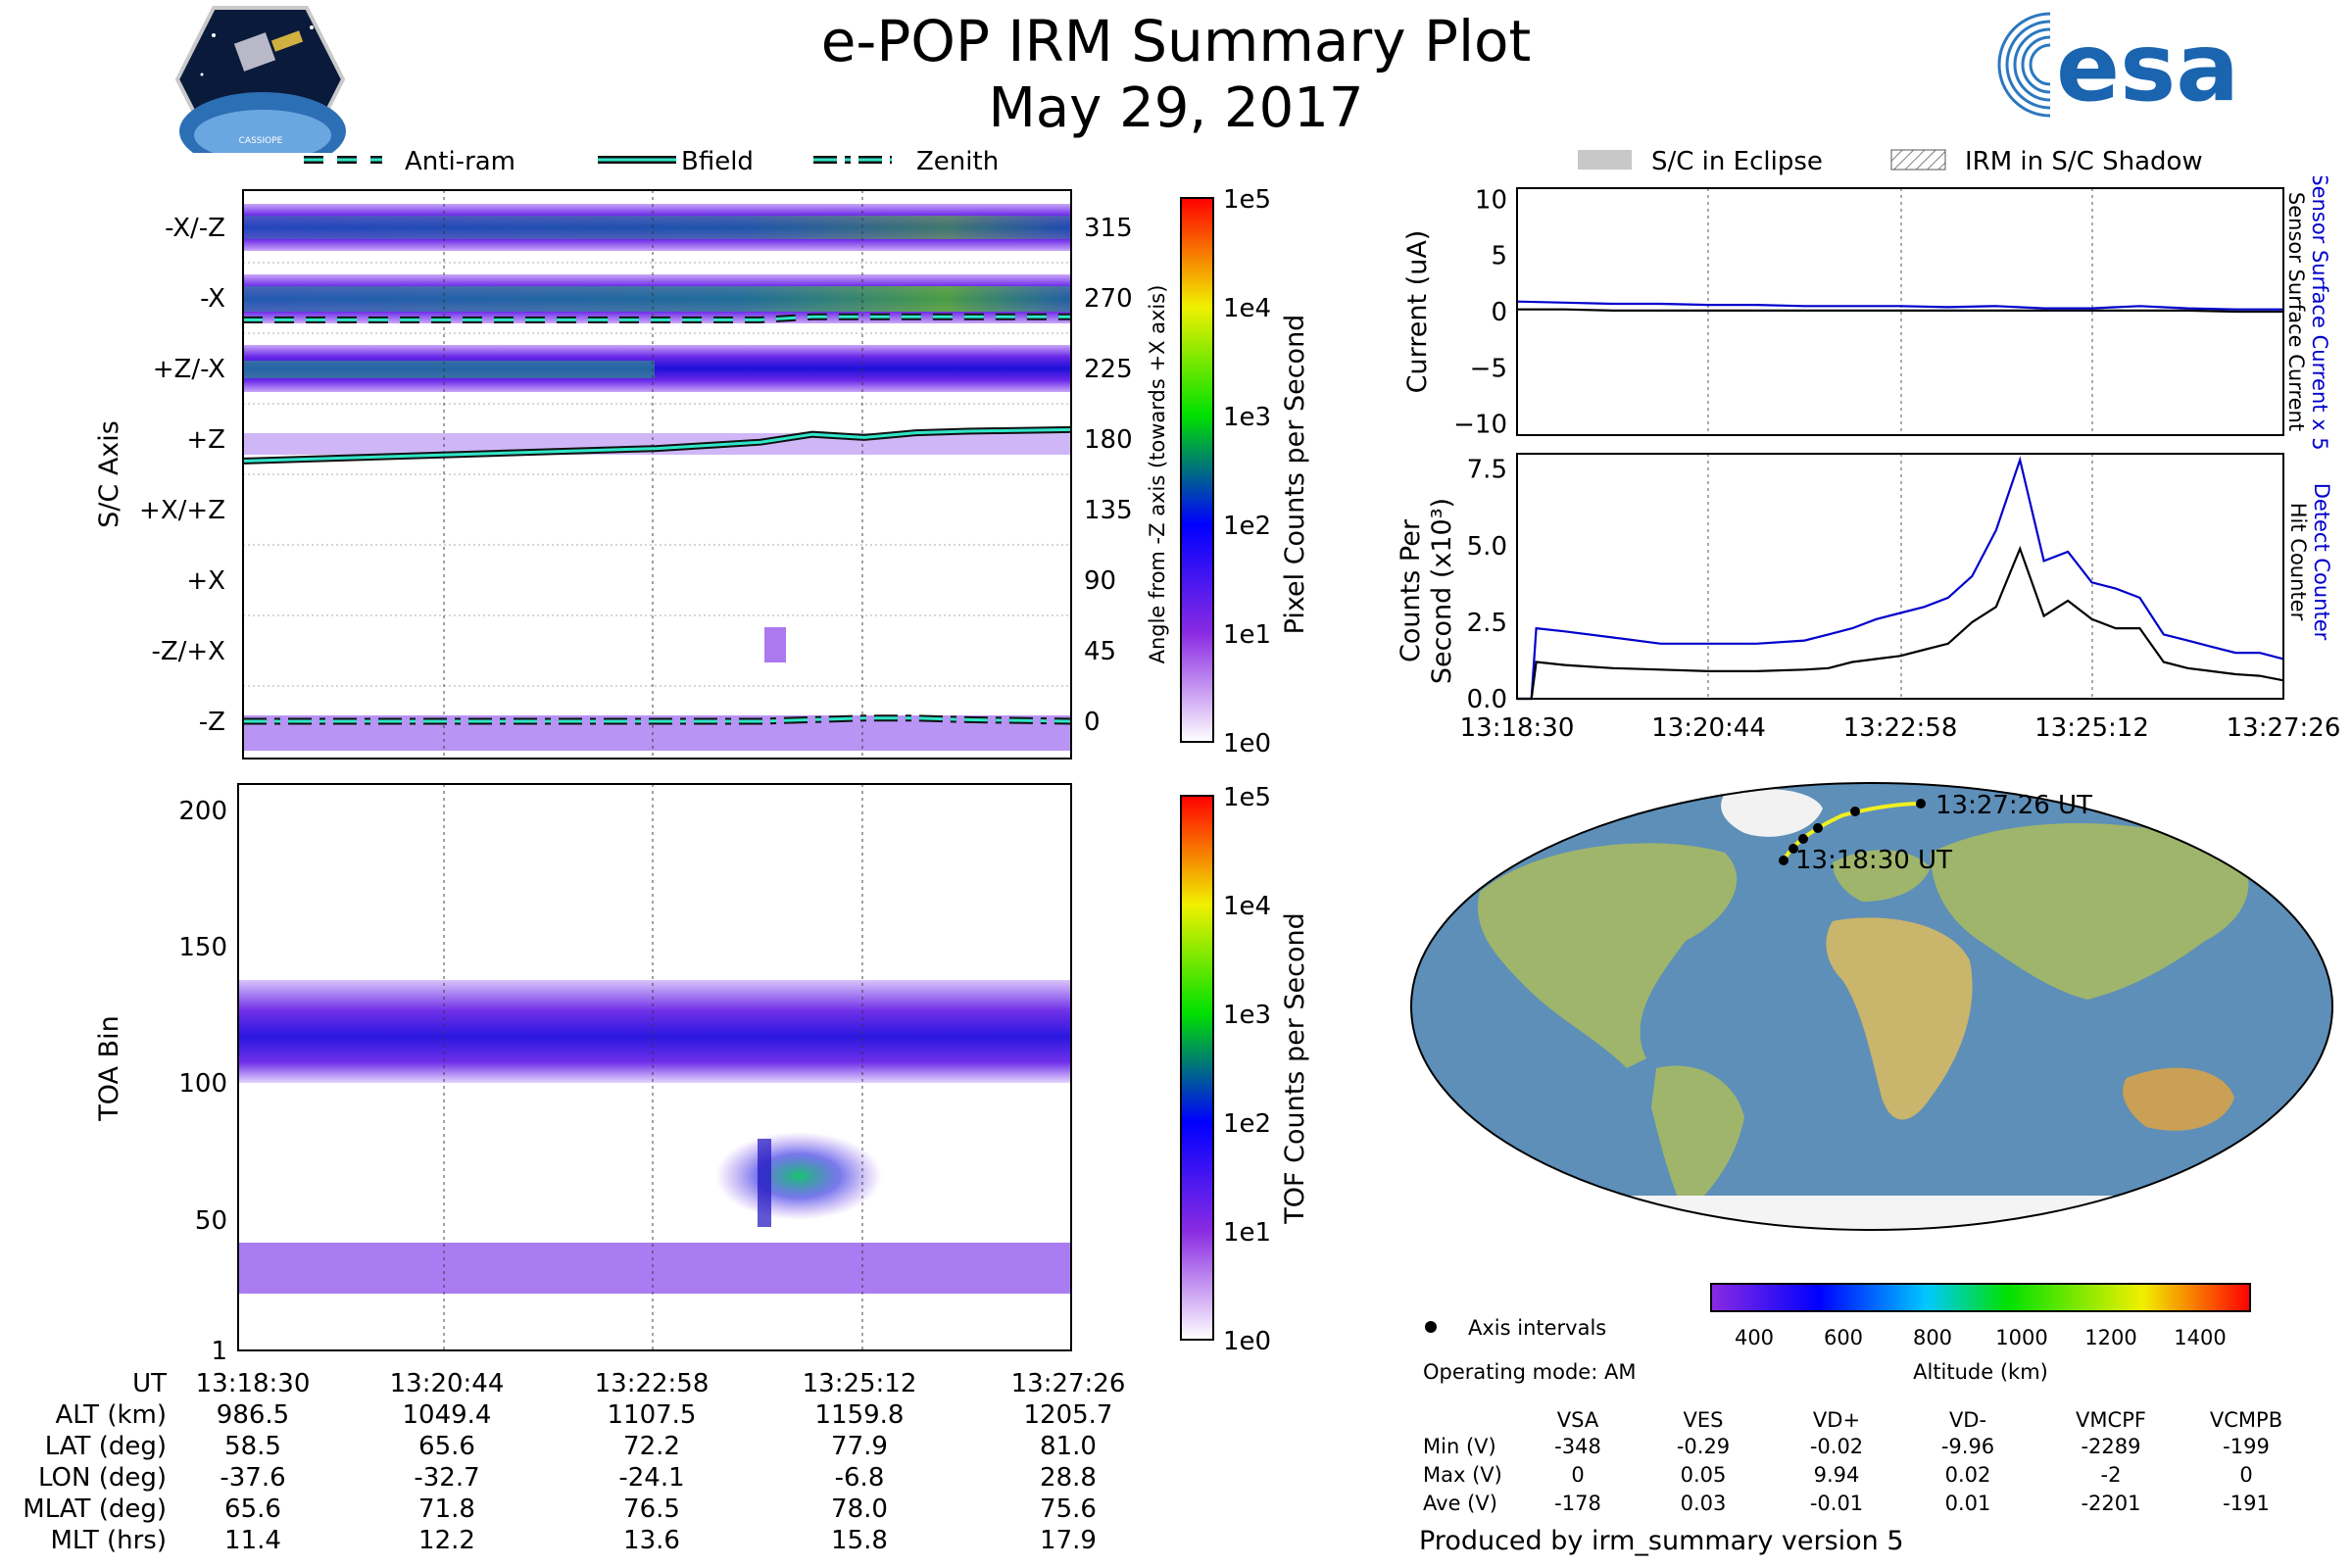 The height and width of the screenshot is (1568, 2352). Describe the element at coordinates (2245, 1475) in the screenshot. I see `volt-cell: 0` at that location.